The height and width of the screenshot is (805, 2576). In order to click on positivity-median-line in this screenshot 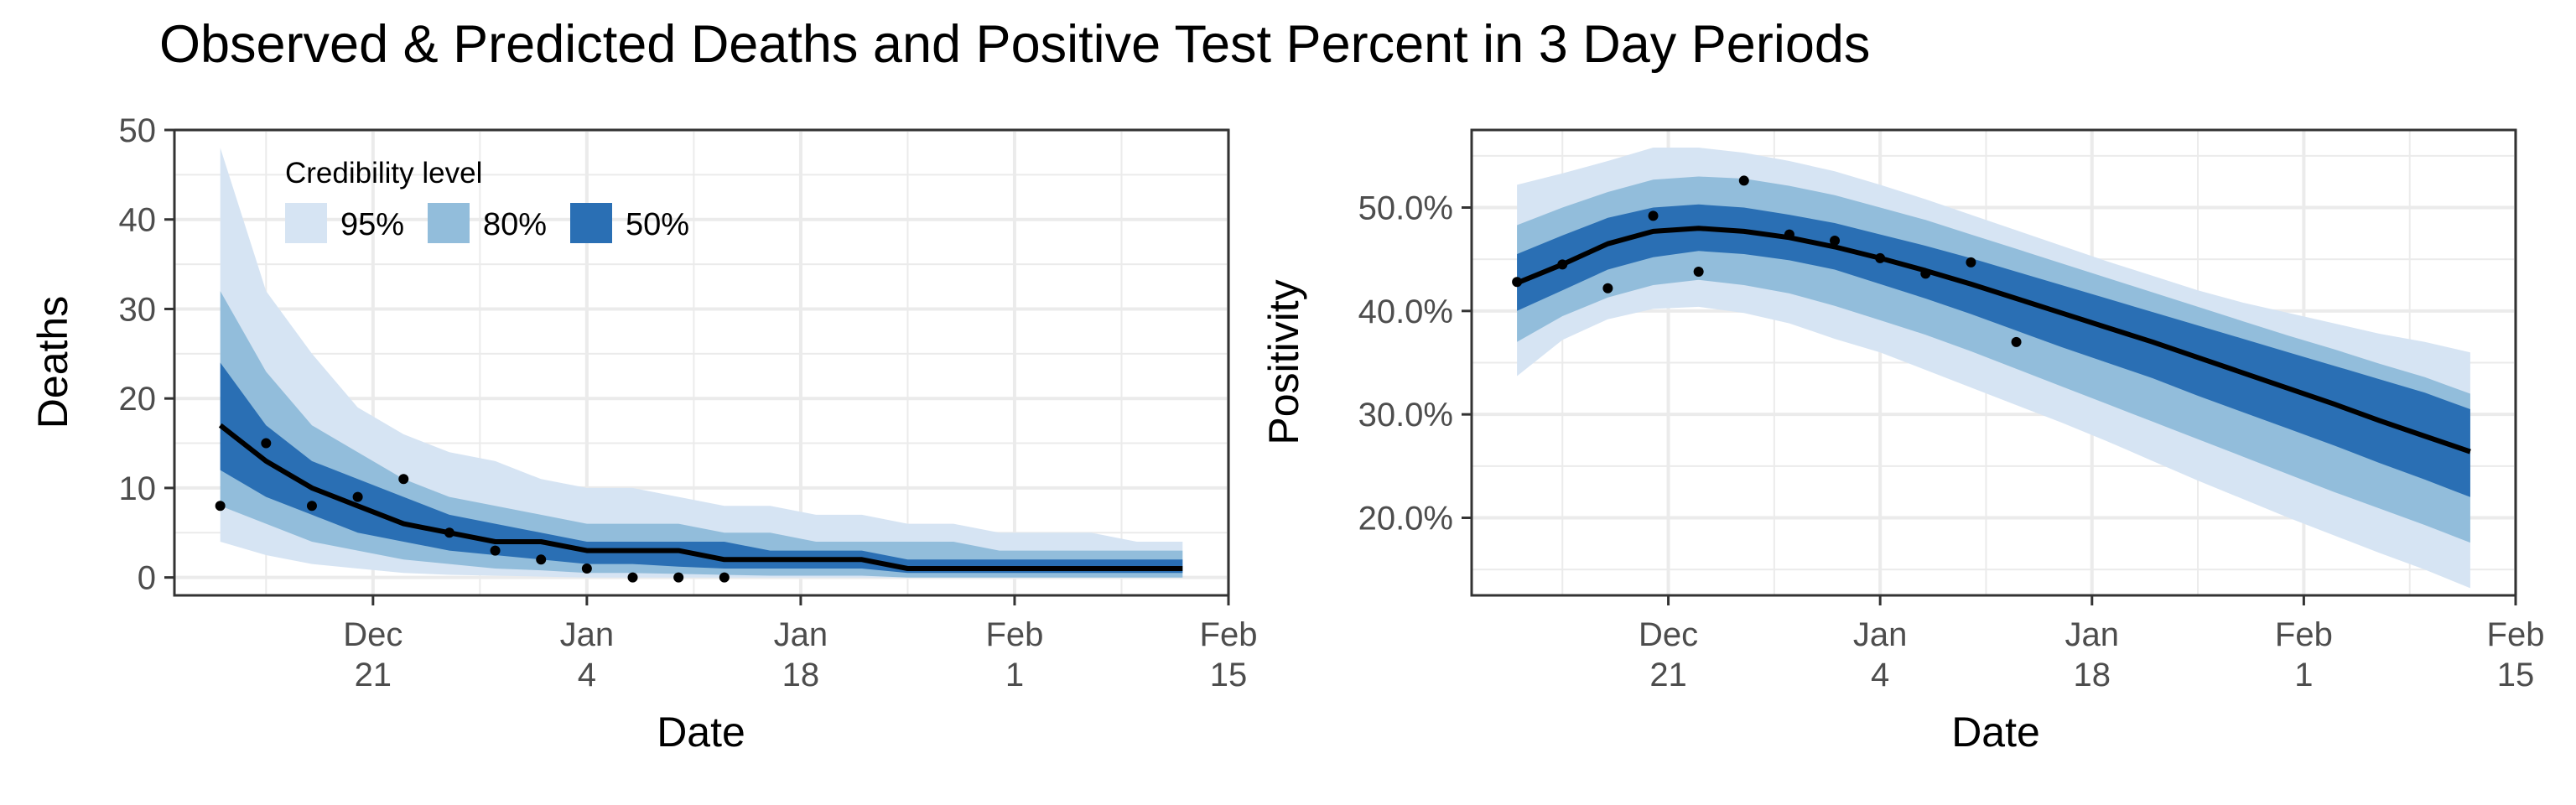, I will do `click(1993, 340)`.